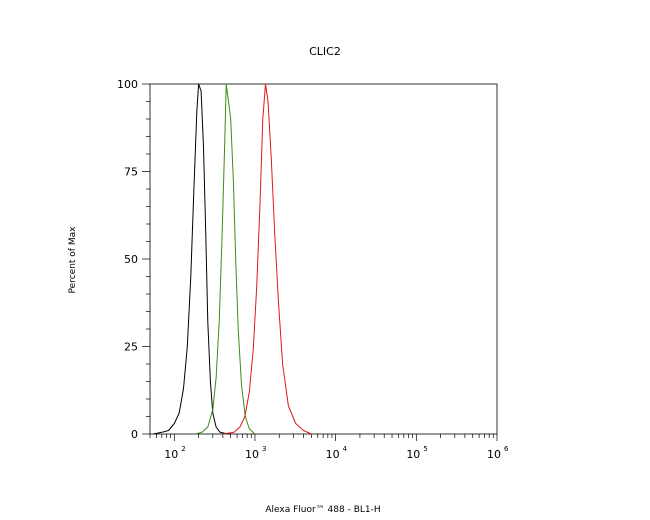 The width and height of the screenshot is (650, 520). I want to click on x-tick-label-exponent: 2, so click(183, 449).